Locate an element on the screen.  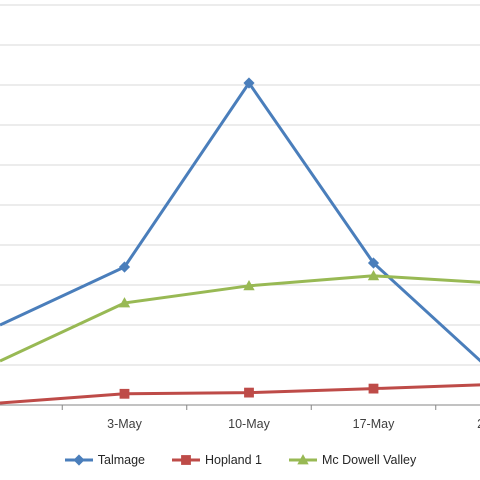
x-tick-label: 10-May is located at coordinates (249, 424).